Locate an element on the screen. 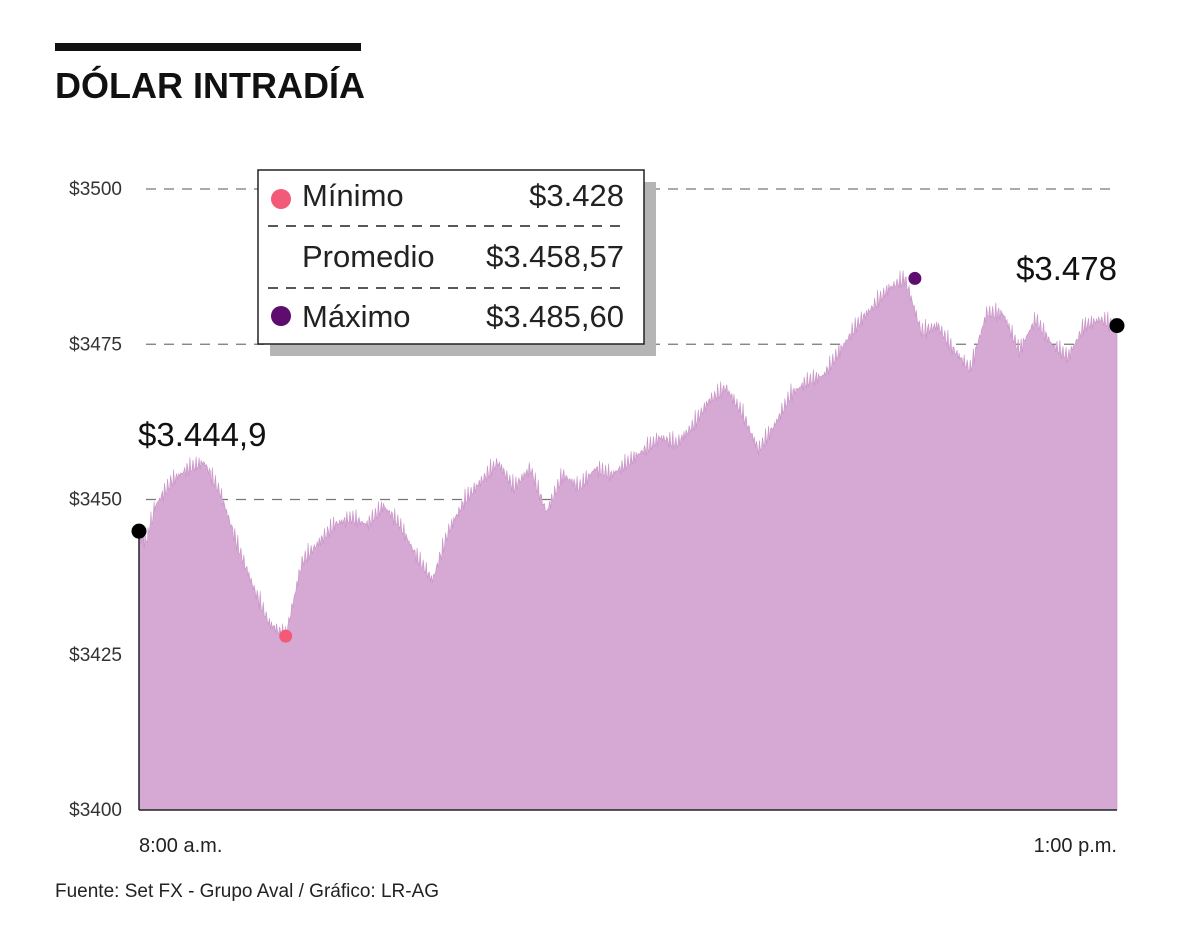 The image size is (1200, 946). max-point is located at coordinates (915, 278).